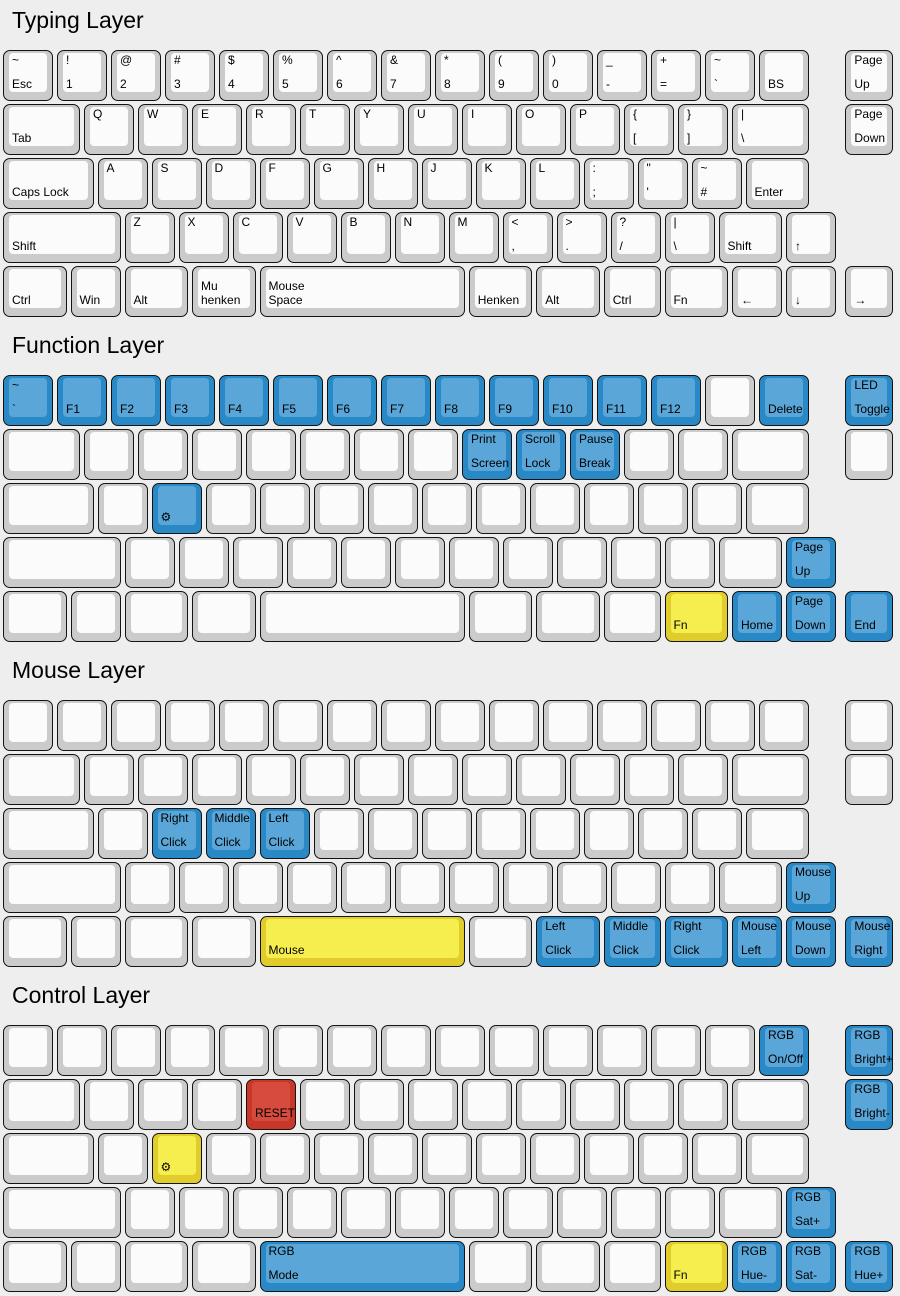 This screenshot has height=1296, width=900. What do you see at coordinates (41, 129) in the screenshot?
I see `tab-key: Tab` at bounding box center [41, 129].